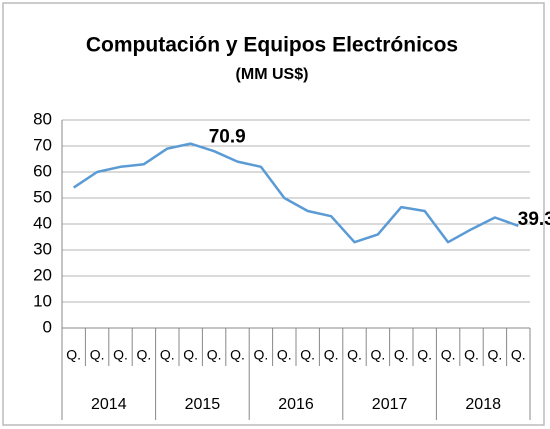 The width and height of the screenshot is (550, 429). What do you see at coordinates (109, 404) in the screenshot?
I see `year-label: 2014` at bounding box center [109, 404].